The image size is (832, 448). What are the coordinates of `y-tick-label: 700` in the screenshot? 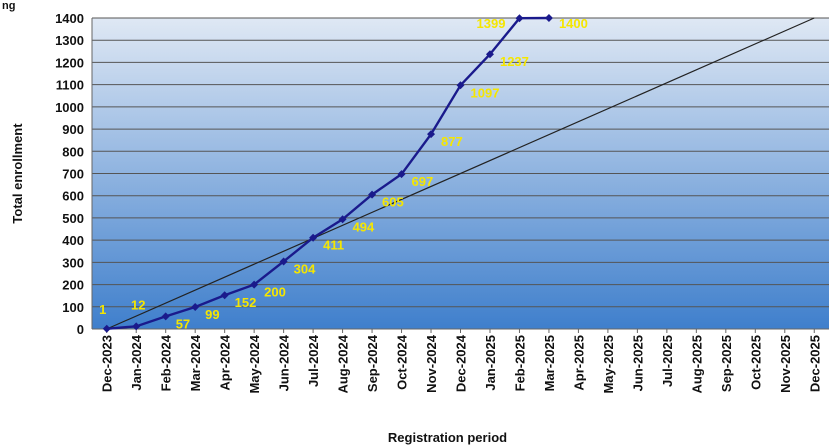 It's located at (73, 174).